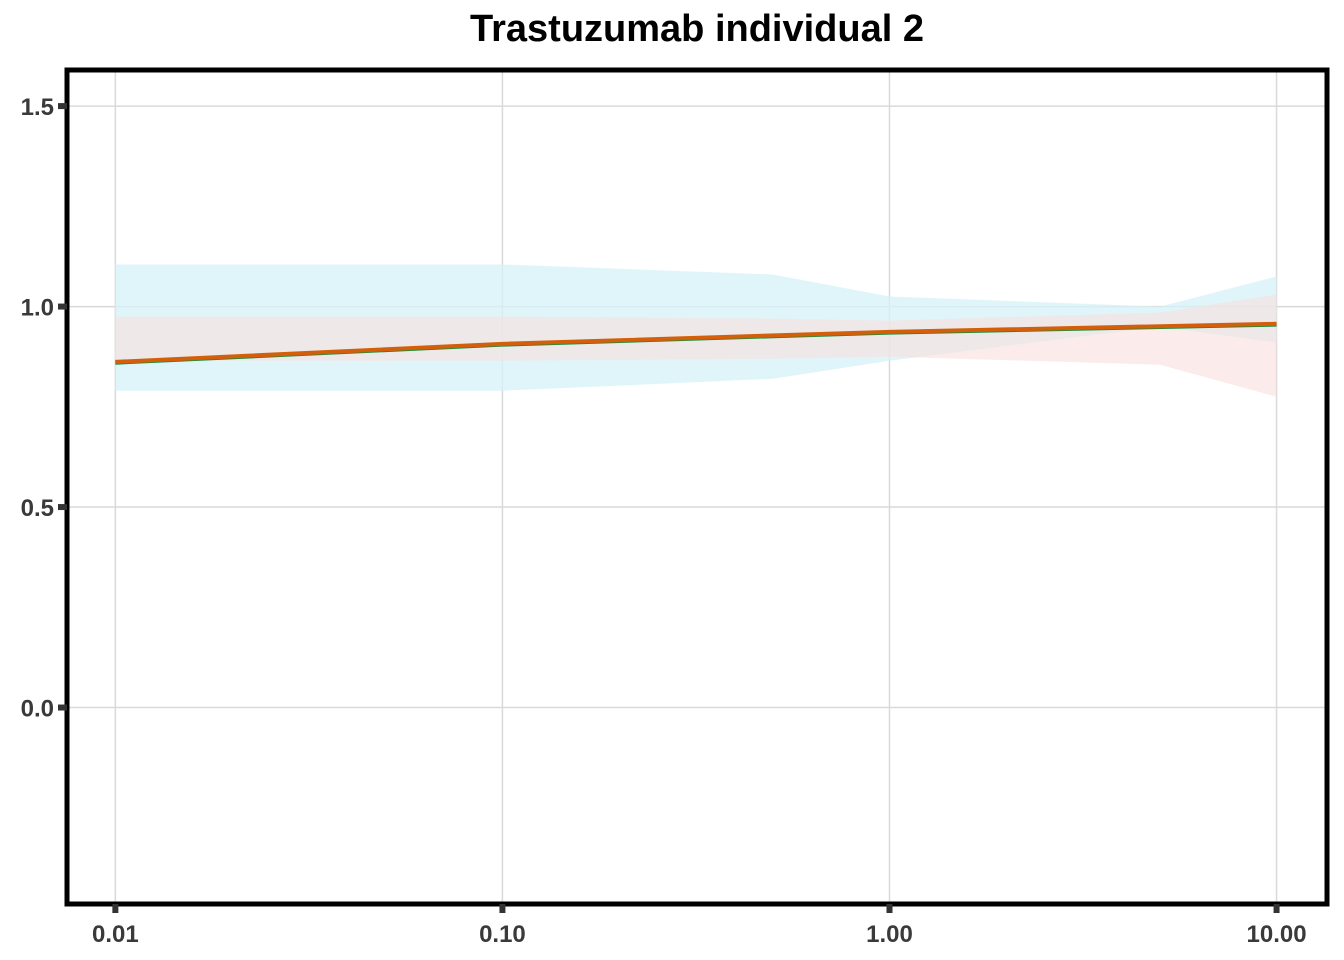 This screenshot has width=1344, height=960. I want to click on y-tick-label: 0.5, so click(37, 508).